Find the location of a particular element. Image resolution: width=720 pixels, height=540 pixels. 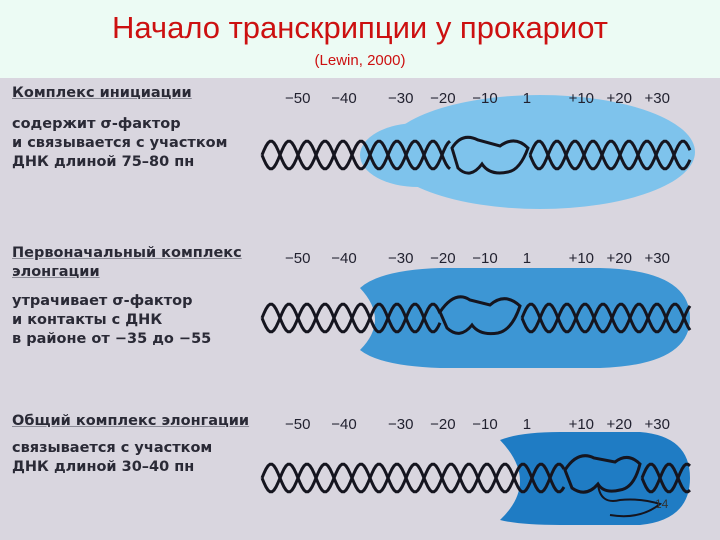

panel-1-line-1: содержит σ-фактор is located at coordinates (96, 124).